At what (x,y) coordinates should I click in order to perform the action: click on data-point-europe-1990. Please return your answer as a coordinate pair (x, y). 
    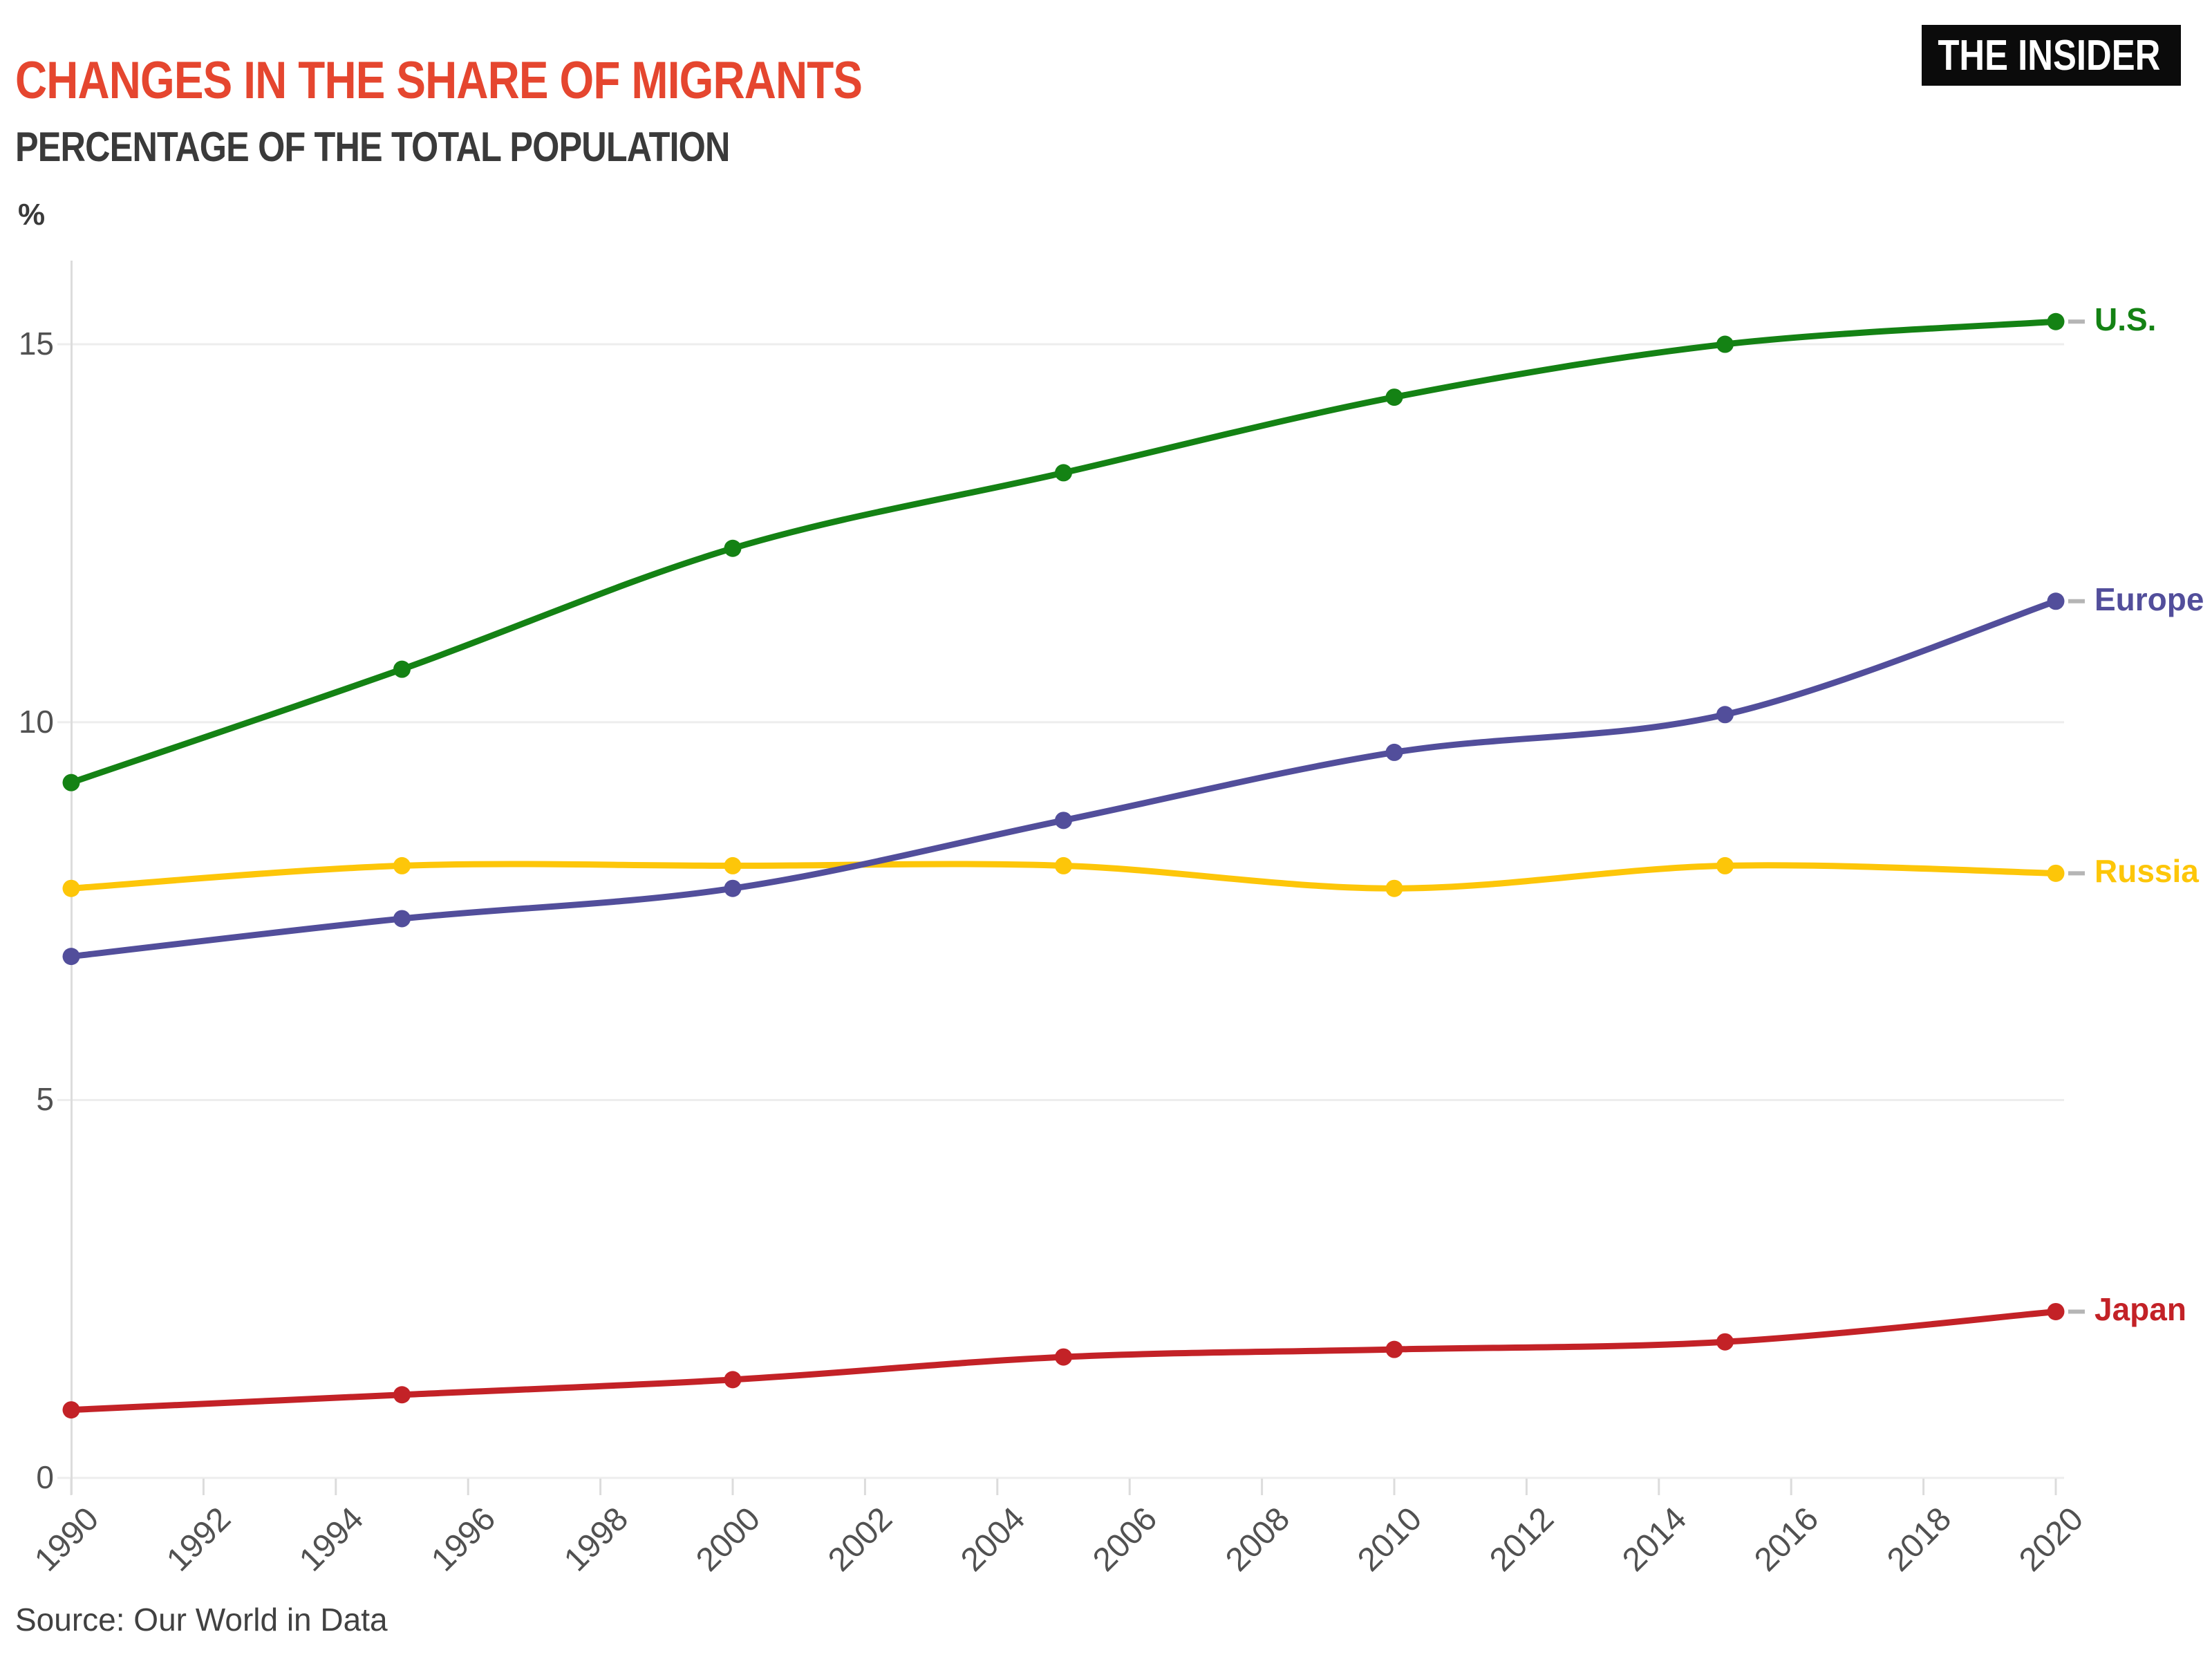
    Looking at the image, I should click on (71, 957).